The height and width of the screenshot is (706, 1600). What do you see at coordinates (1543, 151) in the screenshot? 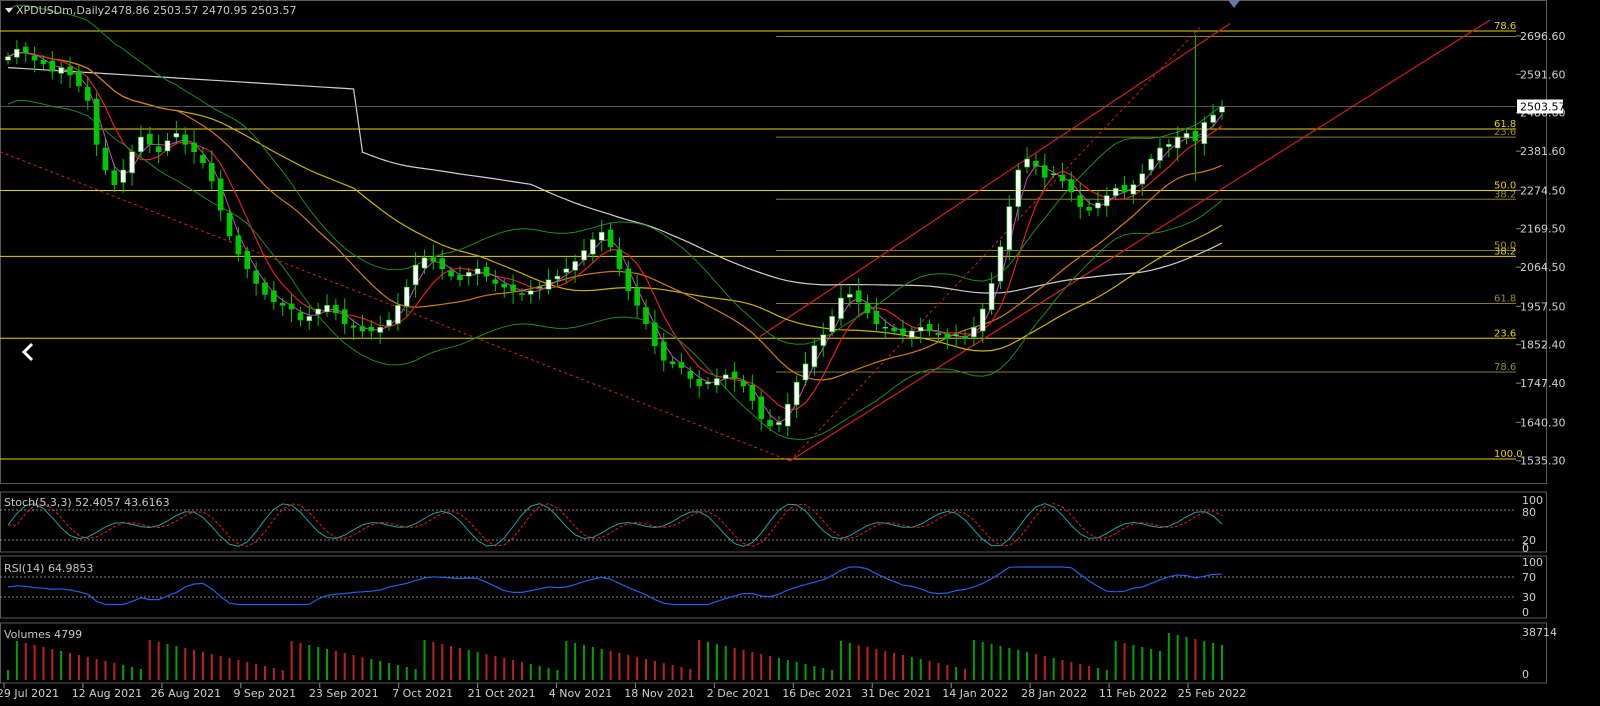
I see `price-tick-label: 2381.60` at bounding box center [1543, 151].